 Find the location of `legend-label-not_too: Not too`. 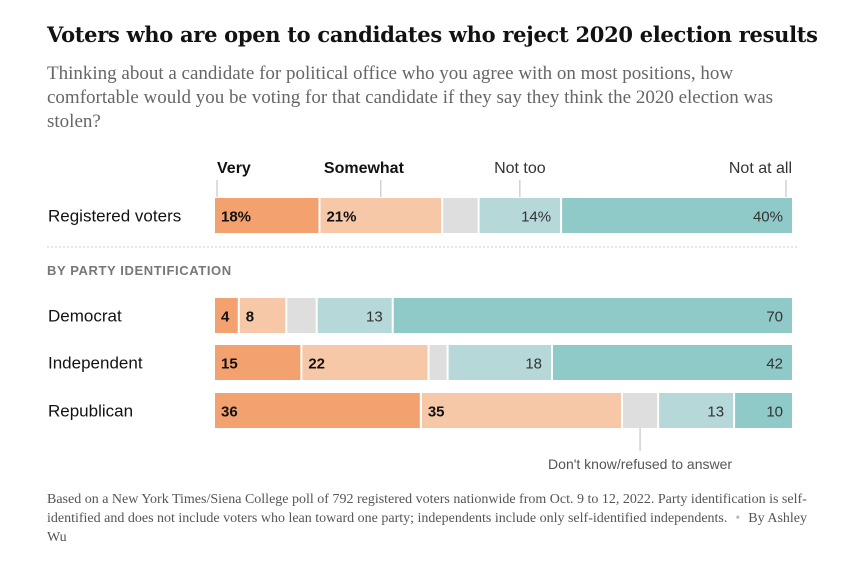

legend-label-not_too: Not too is located at coordinates (520, 168).